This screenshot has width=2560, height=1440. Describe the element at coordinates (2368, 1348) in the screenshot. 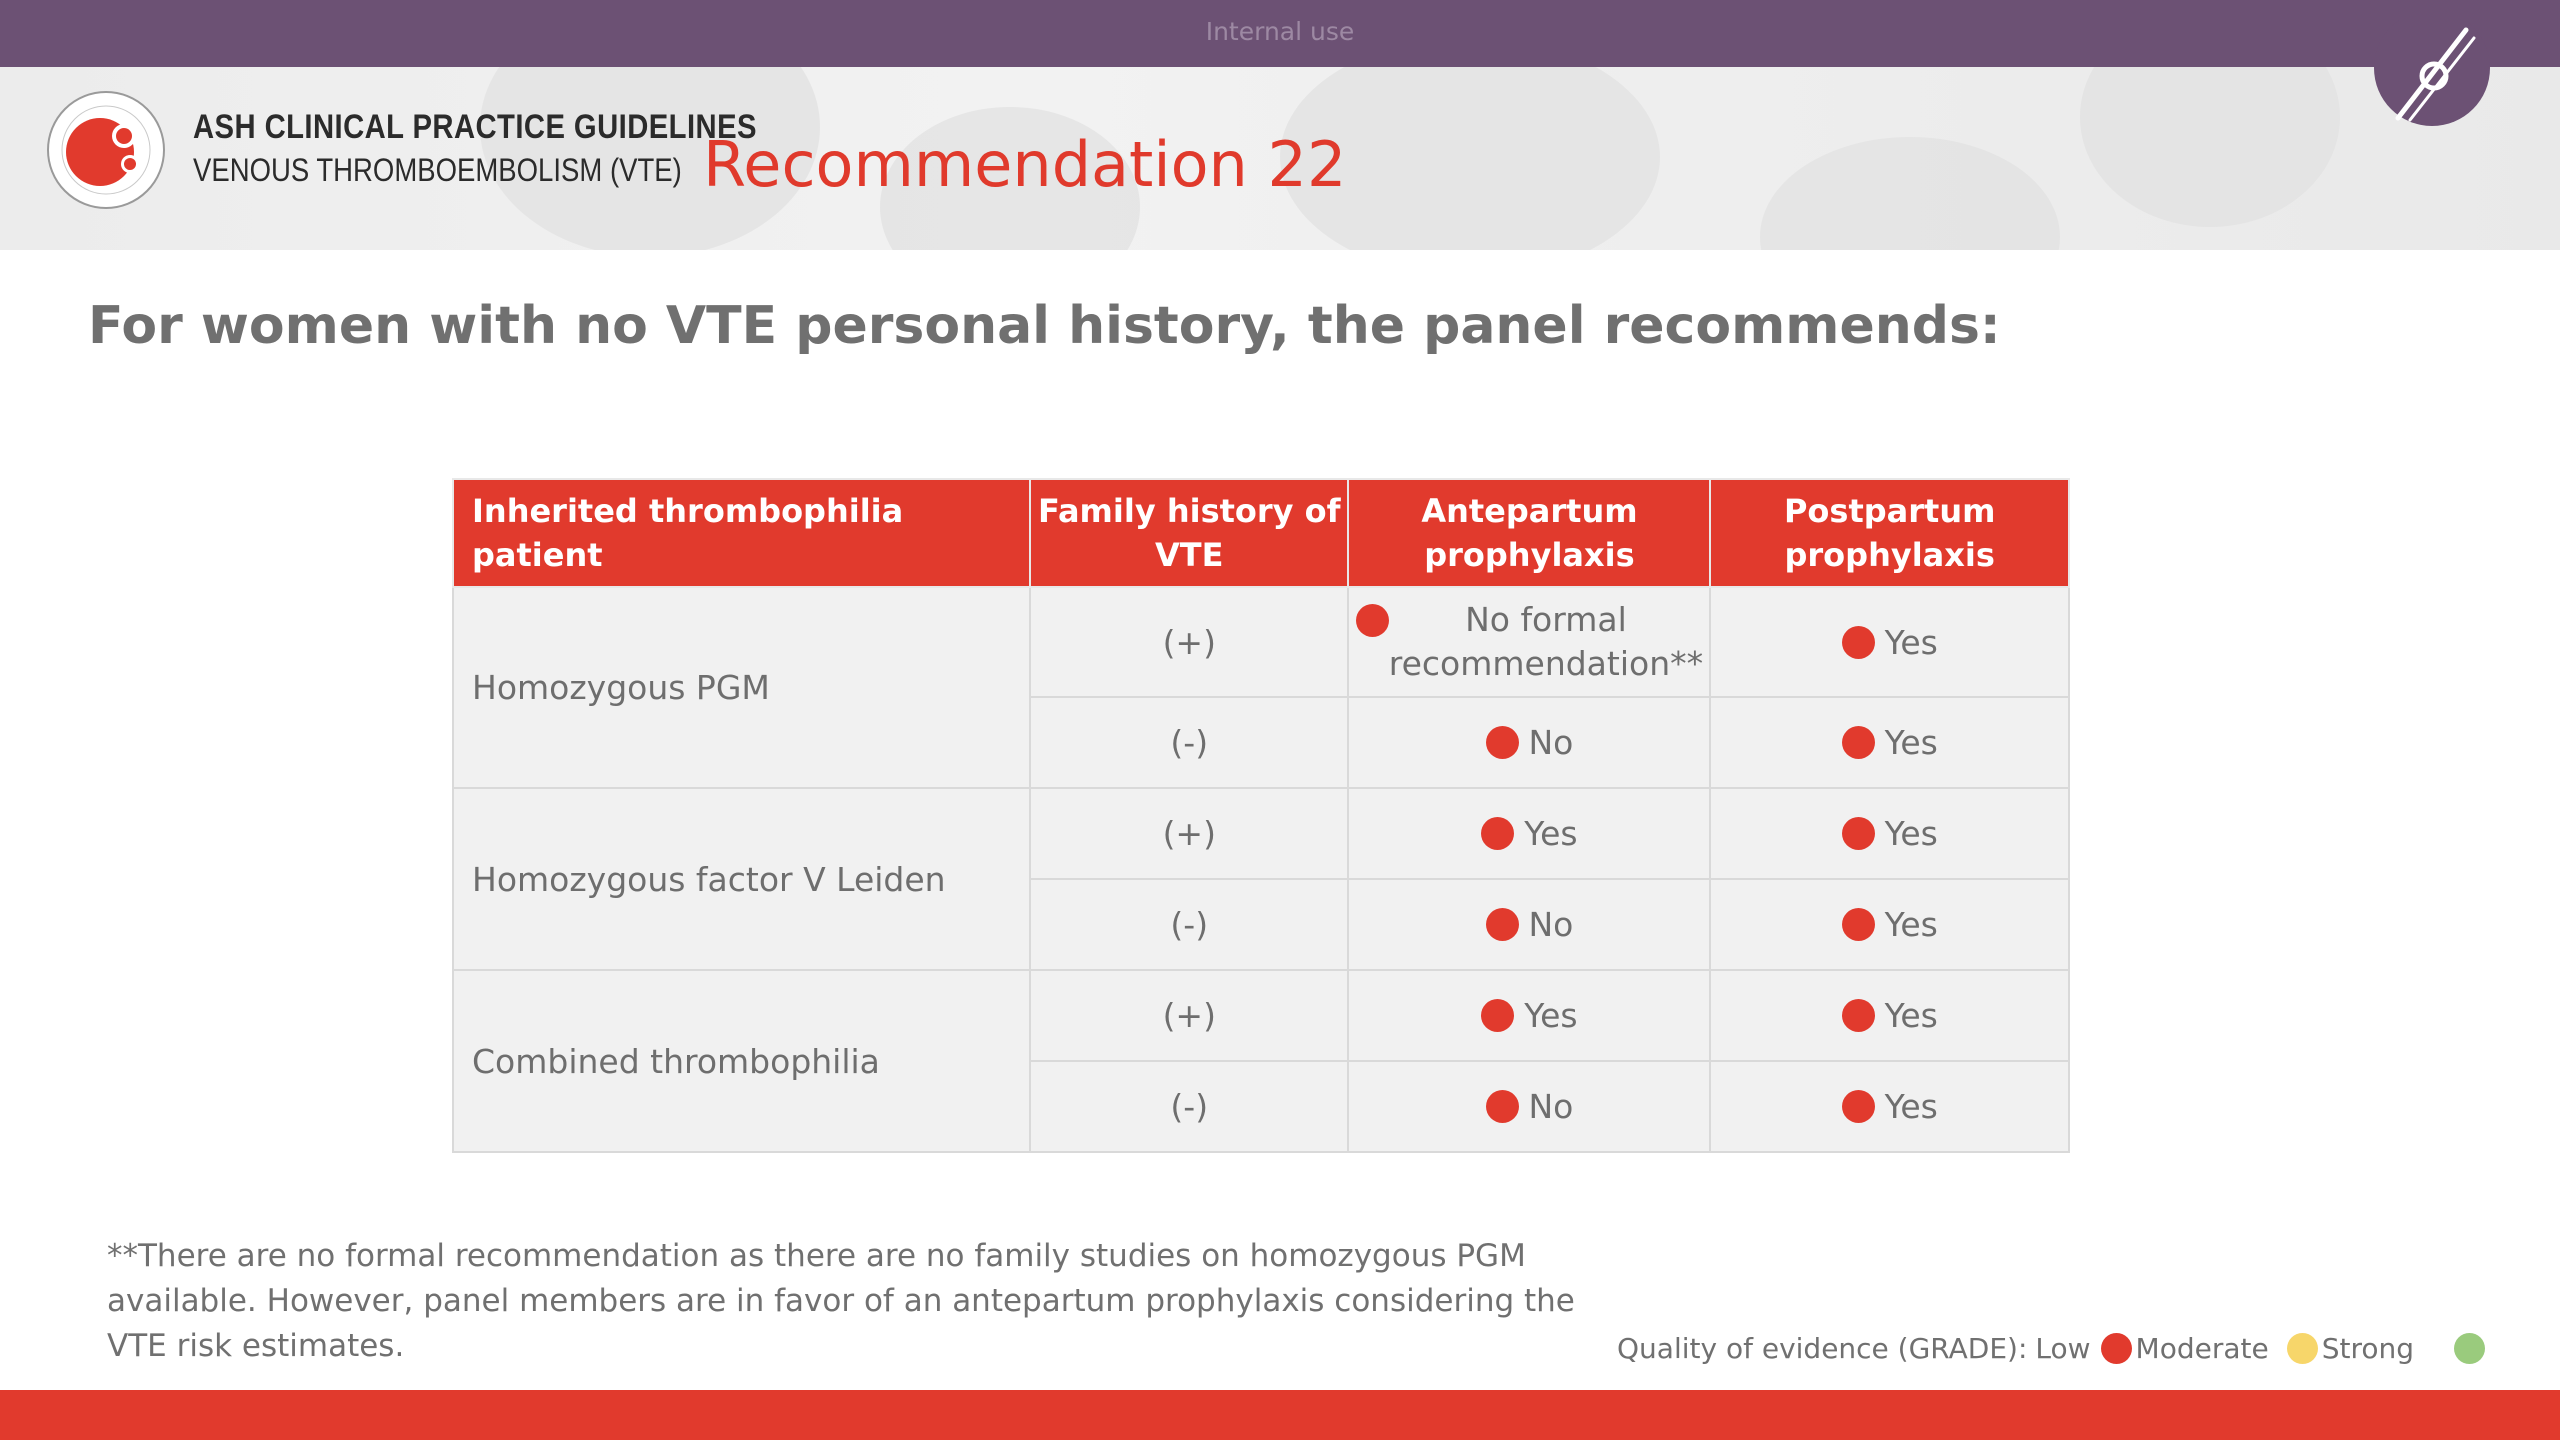

I see `legend-strong-label: Strong` at that location.